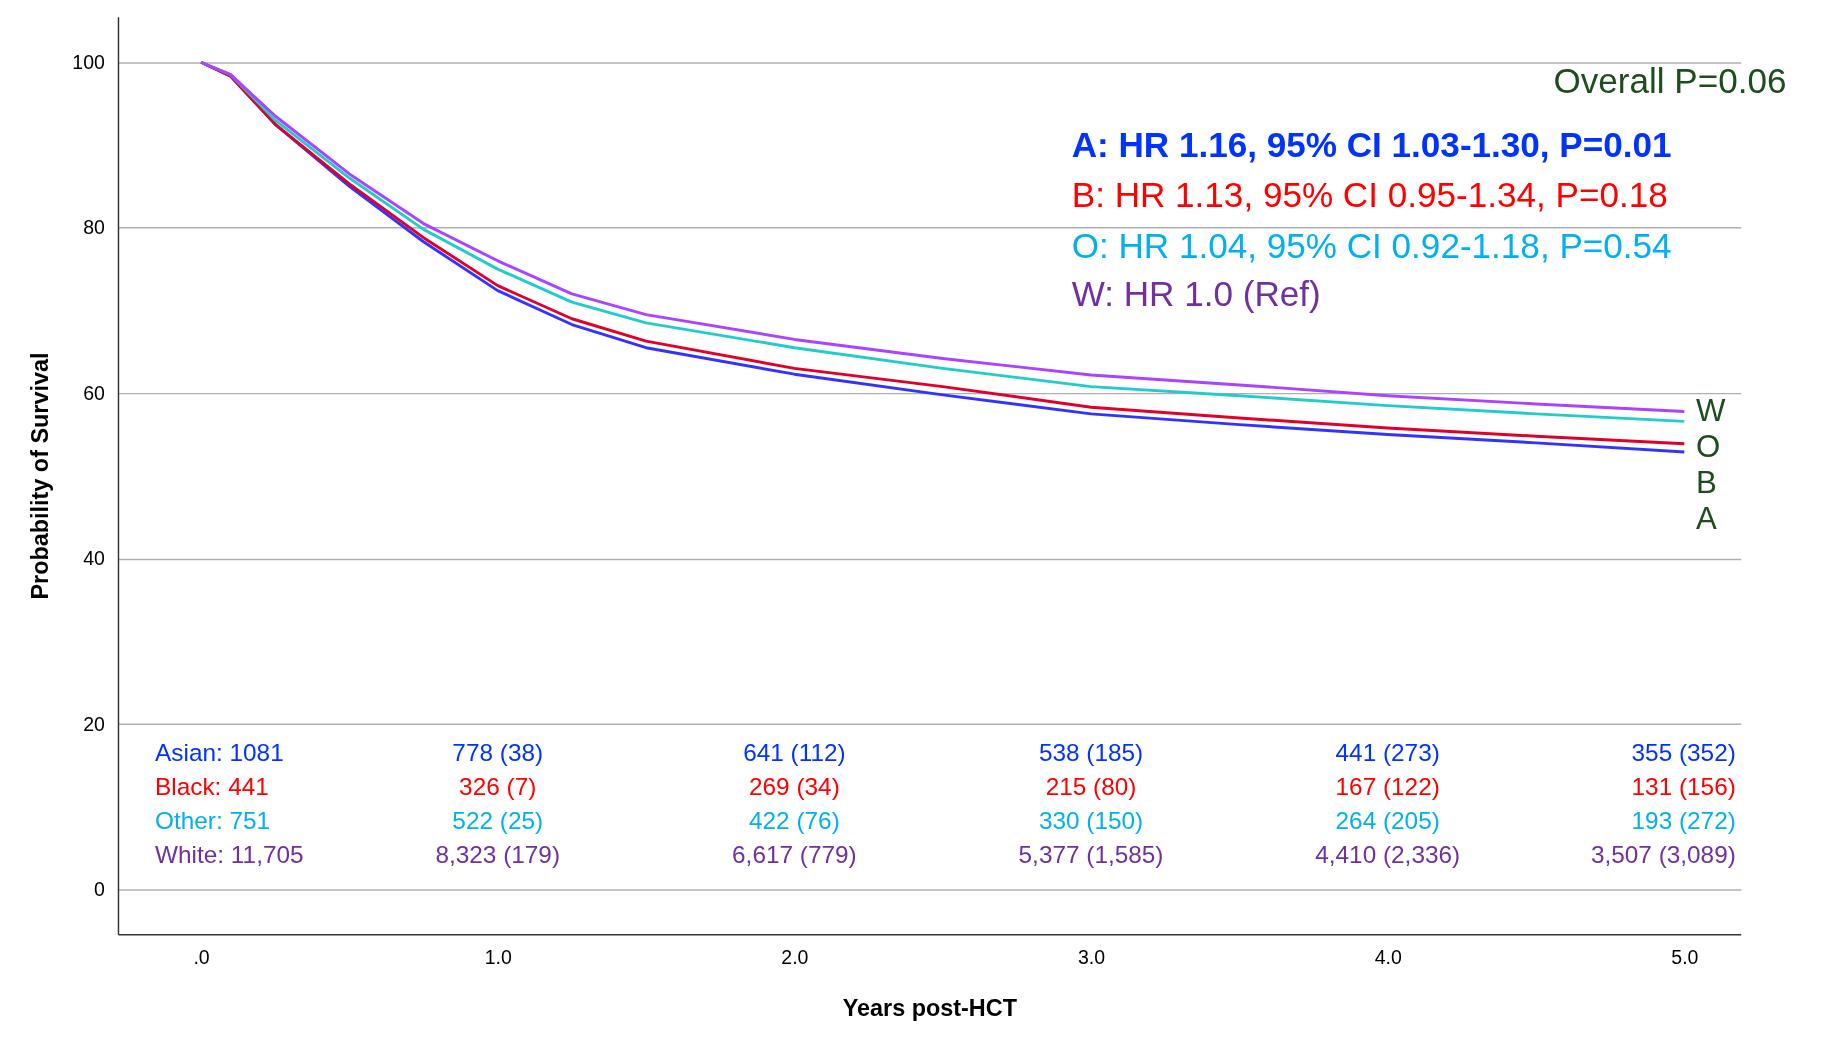 Image resolution: width=1847 pixels, height=1045 pixels. I want to click on annotation: 215 (80), so click(1091, 786).